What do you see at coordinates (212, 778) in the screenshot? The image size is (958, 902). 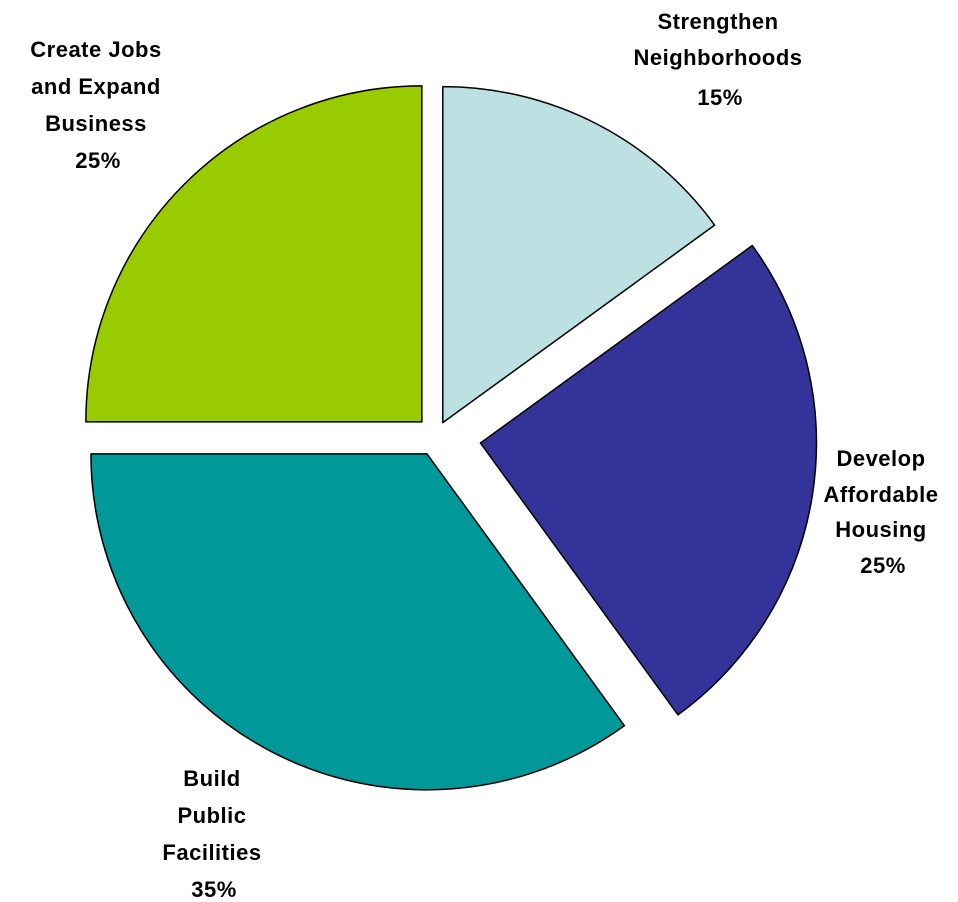 I see `label-line: Build` at bounding box center [212, 778].